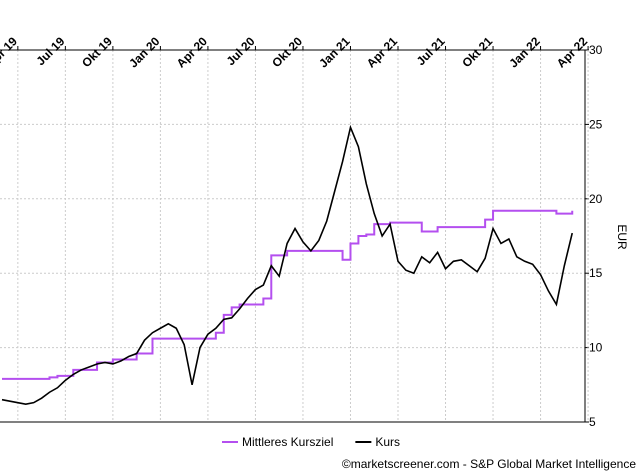 The width and height of the screenshot is (640, 475). I want to click on x-tick-label: Apr 19, so click(10, 52).